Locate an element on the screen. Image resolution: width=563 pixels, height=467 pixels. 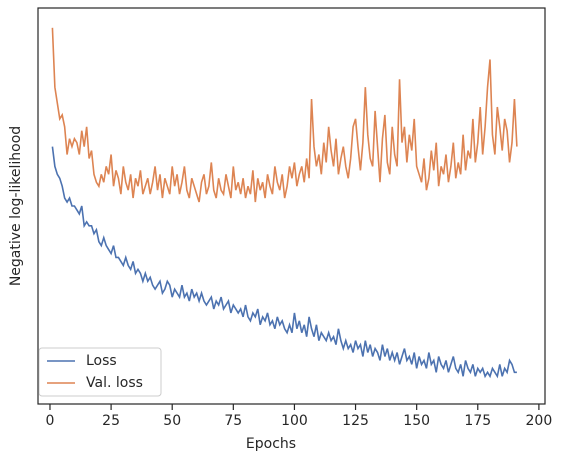
legend-box is located at coordinates (100, 372).